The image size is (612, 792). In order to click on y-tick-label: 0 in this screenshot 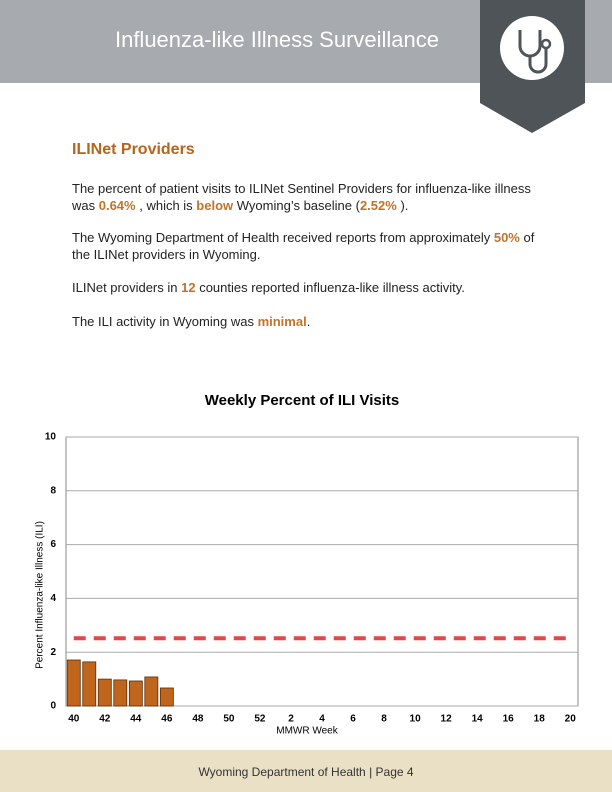, I will do `click(53, 706)`.